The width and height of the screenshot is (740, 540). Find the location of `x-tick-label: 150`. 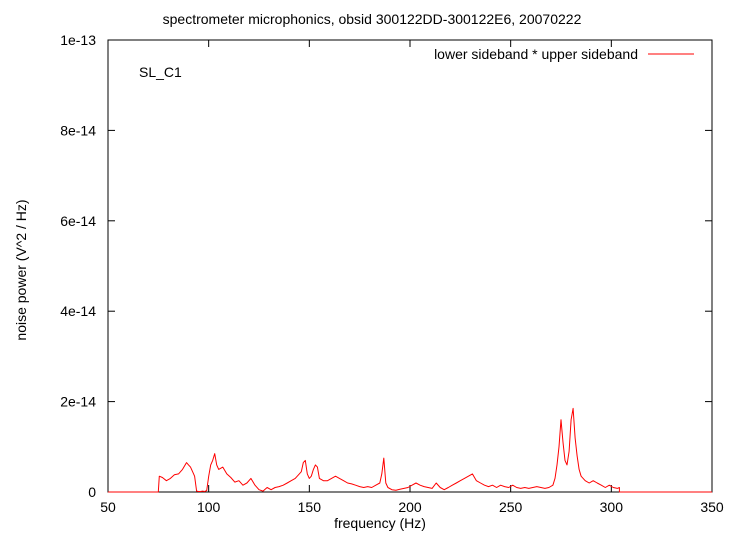

x-tick-label: 150 is located at coordinates (310, 507).